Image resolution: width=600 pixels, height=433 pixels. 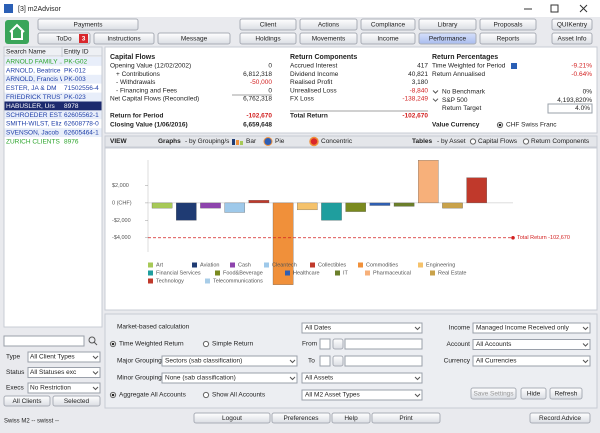 I want to click on total-value: -102,670, so click(x=259, y=116).